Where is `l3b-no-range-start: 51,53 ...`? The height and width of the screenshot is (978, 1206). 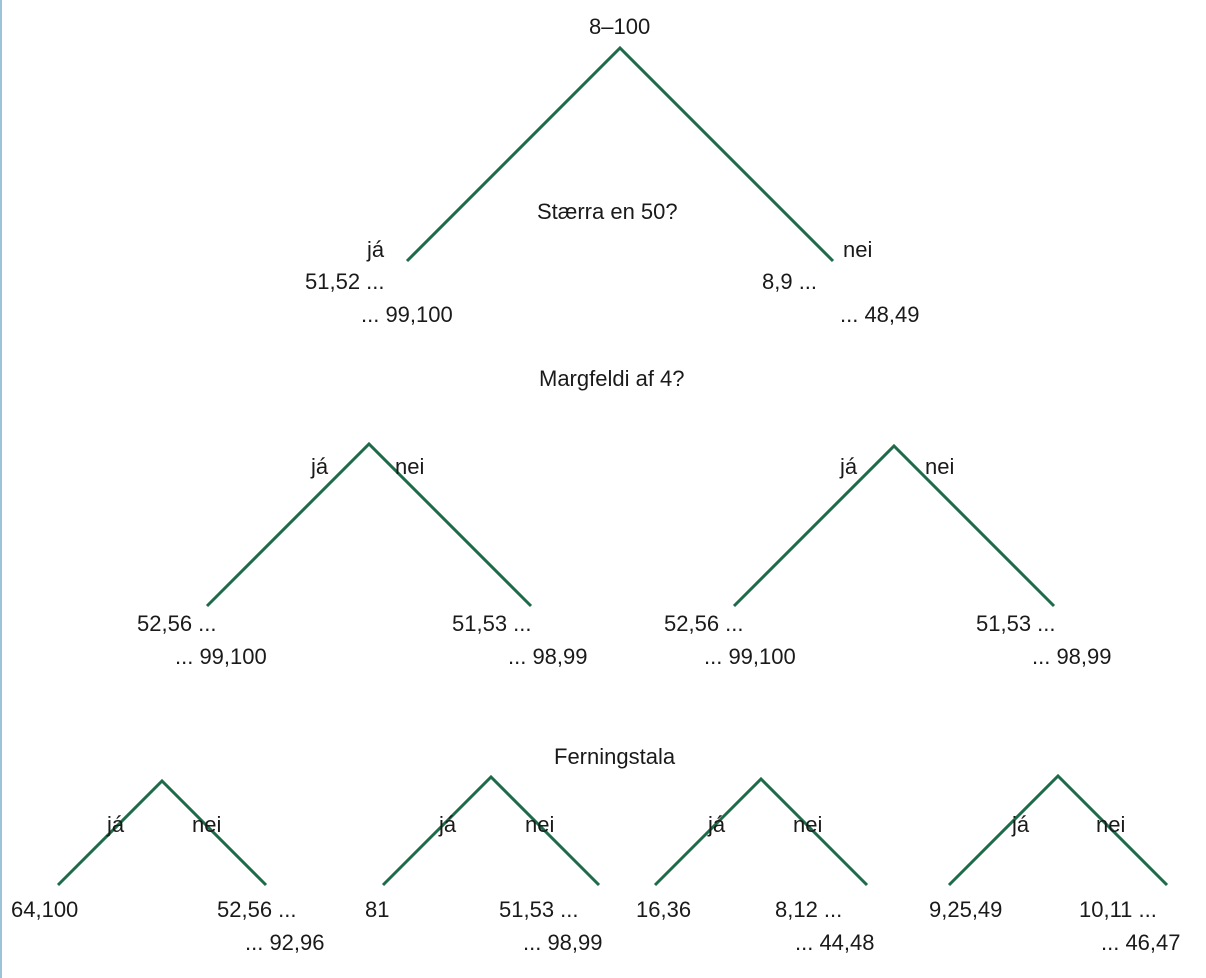
l3b-no-range-start: 51,53 ... is located at coordinates (539, 909).